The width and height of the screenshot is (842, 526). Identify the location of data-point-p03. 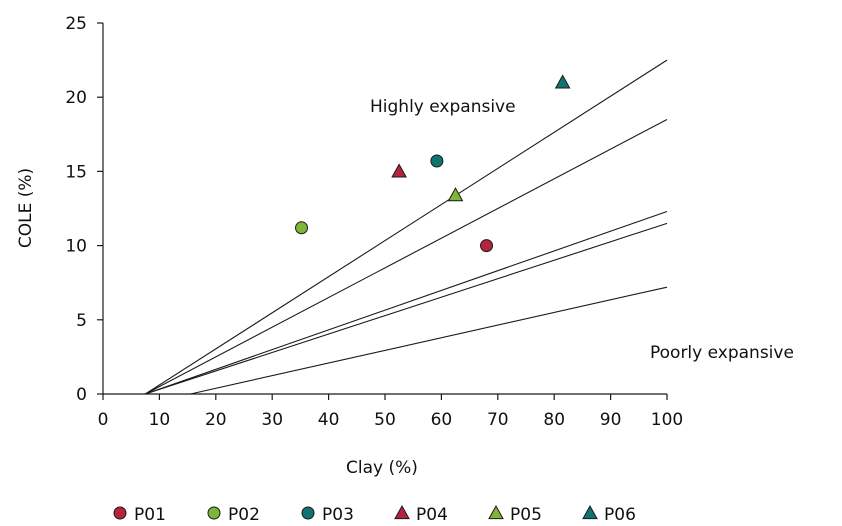
(437, 161).